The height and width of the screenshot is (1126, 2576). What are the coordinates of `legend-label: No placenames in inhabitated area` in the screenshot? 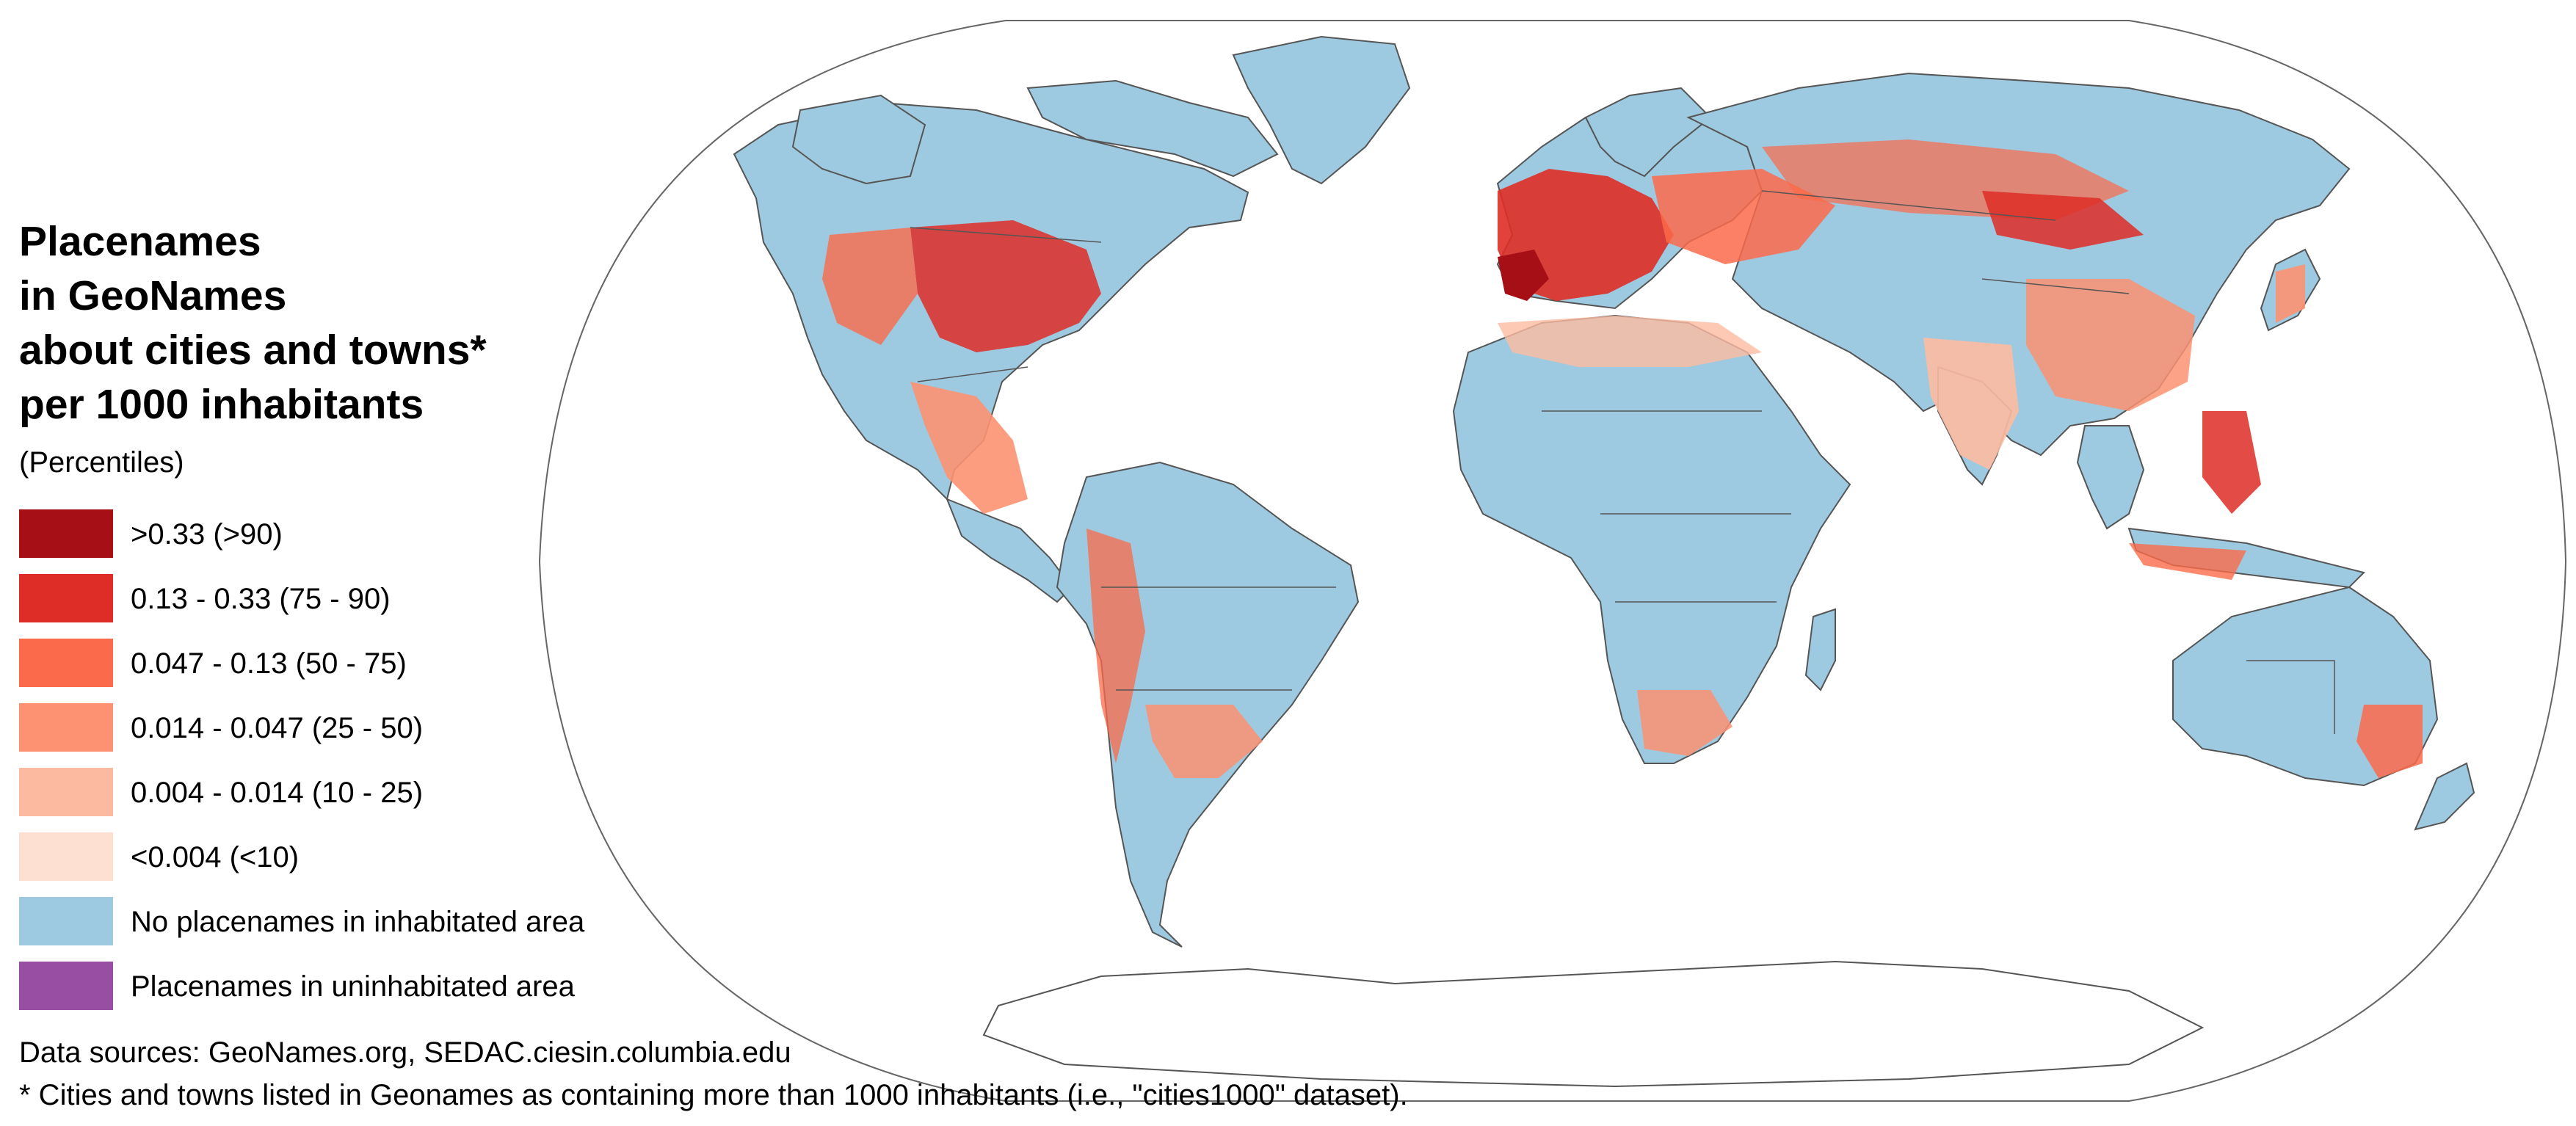 It's located at (358, 922).